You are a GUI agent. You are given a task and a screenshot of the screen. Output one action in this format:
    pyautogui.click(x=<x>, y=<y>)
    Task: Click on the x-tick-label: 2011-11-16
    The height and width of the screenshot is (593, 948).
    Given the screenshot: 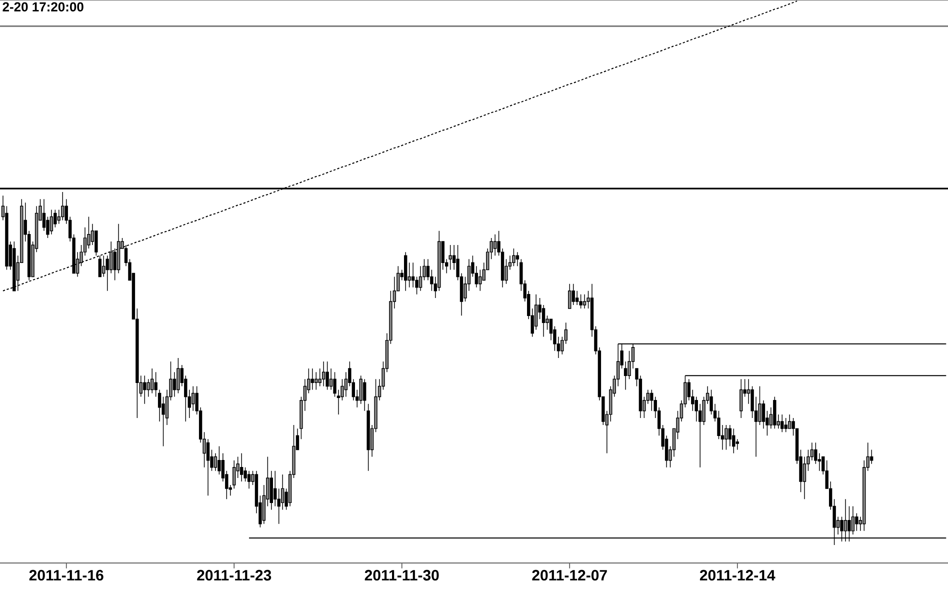 What is the action you would take?
    pyautogui.click(x=66, y=575)
    